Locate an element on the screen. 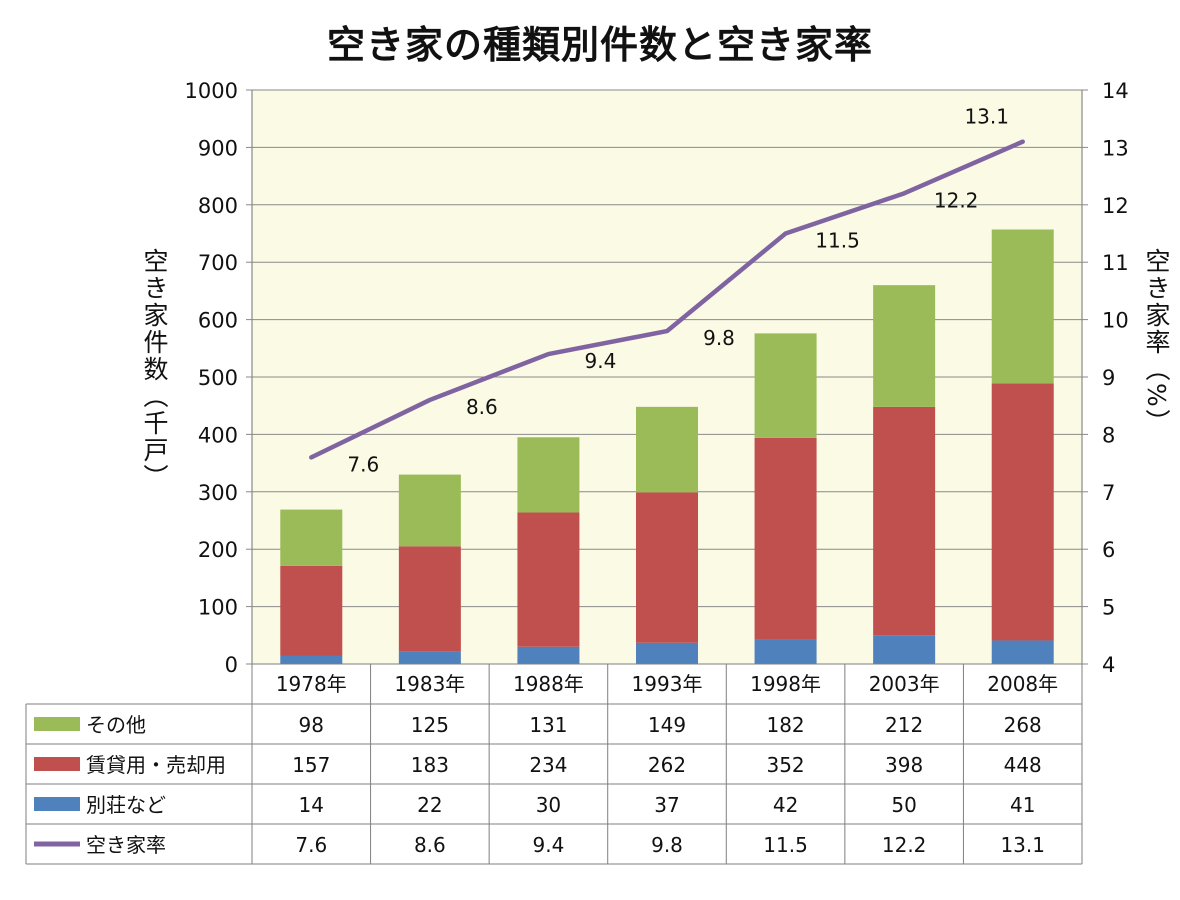  table-cell: 30 is located at coordinates (548, 805).